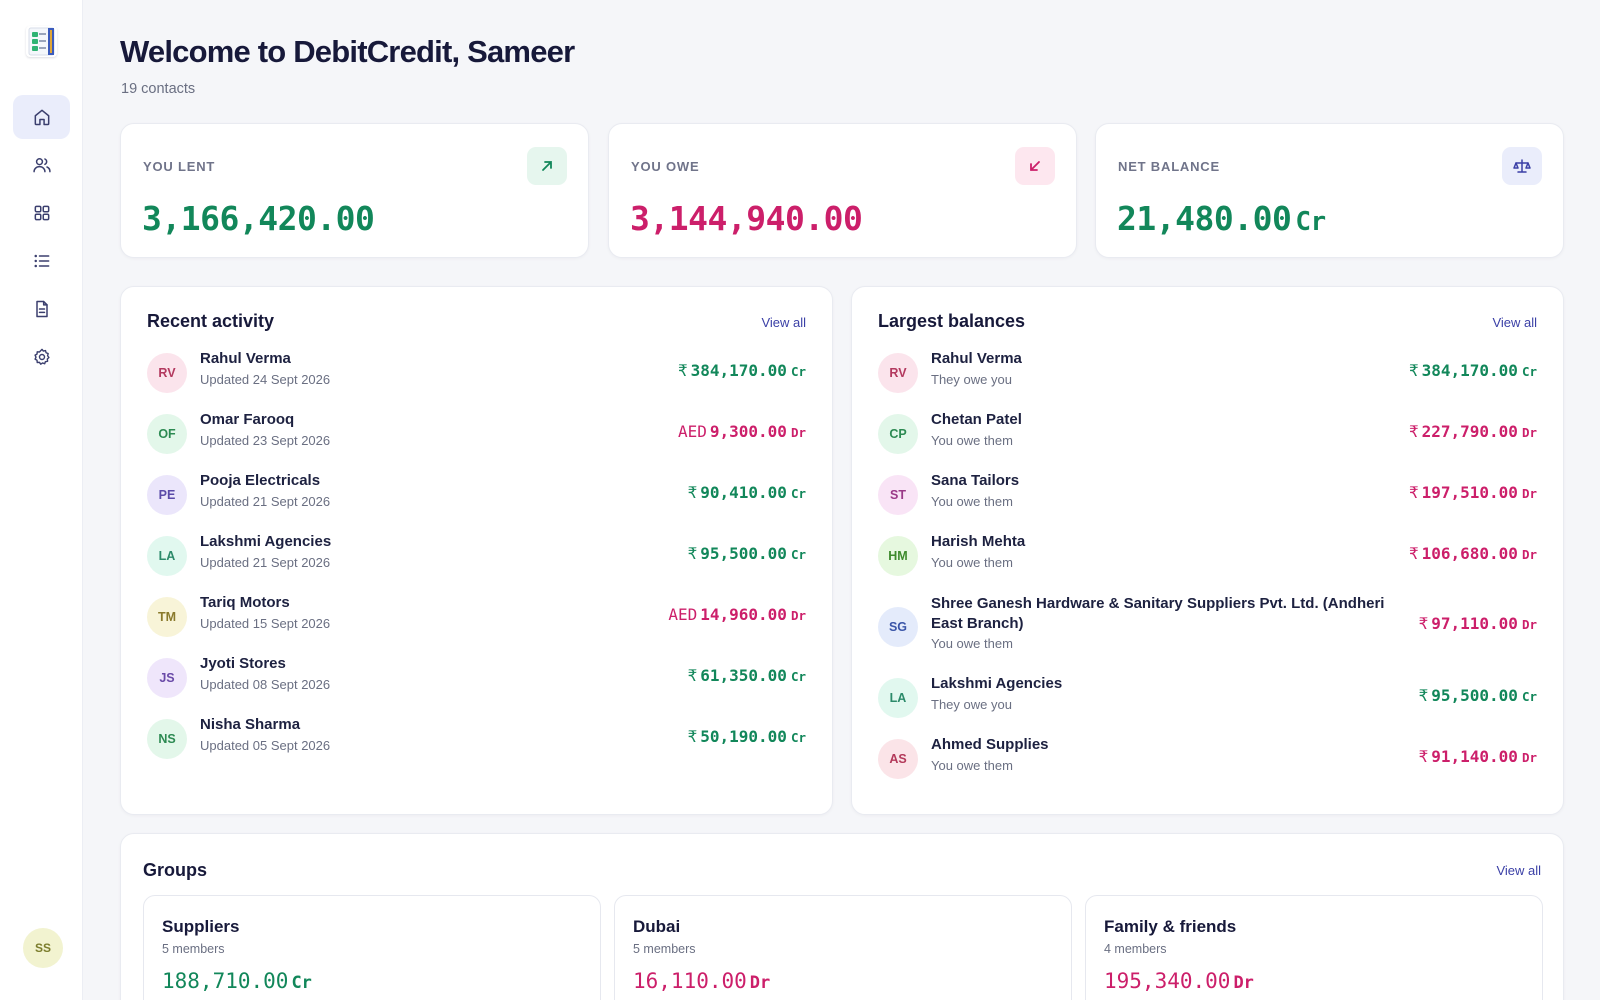 This screenshot has width=1600, height=1000. What do you see at coordinates (783, 322) in the screenshot?
I see `recent-view-all-link: View all` at bounding box center [783, 322].